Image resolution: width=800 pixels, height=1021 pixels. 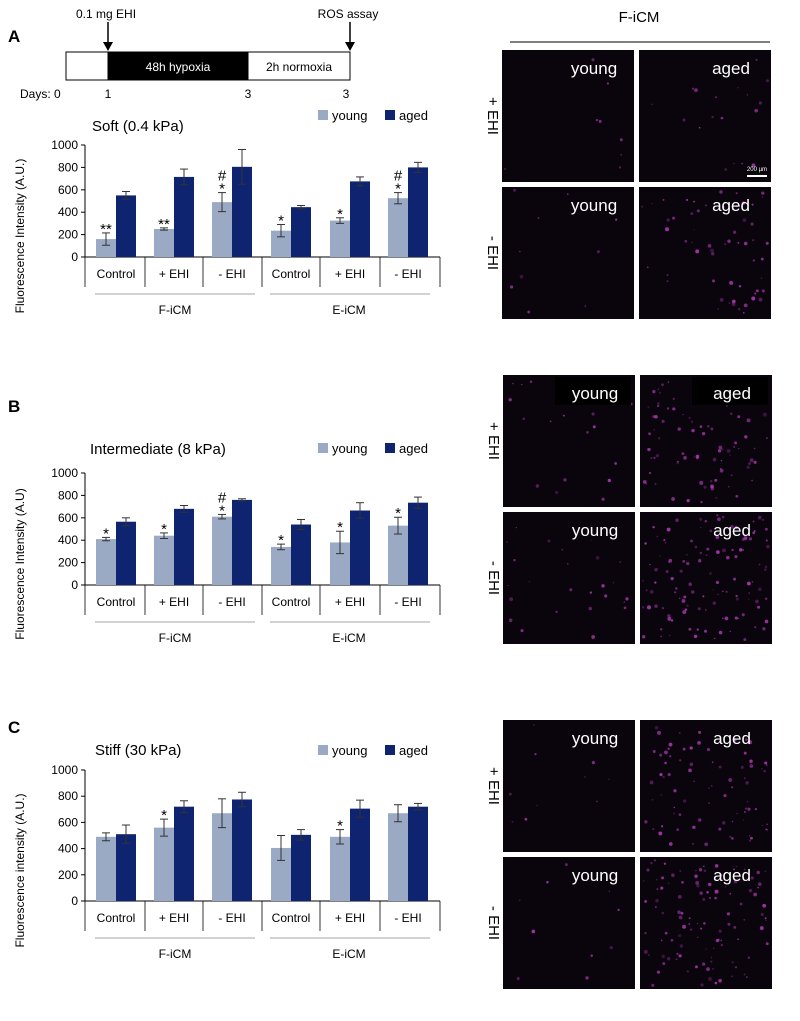 What do you see at coordinates (106, 14) in the screenshot?
I see `dose-label: 0.1 mg EHI` at bounding box center [106, 14].